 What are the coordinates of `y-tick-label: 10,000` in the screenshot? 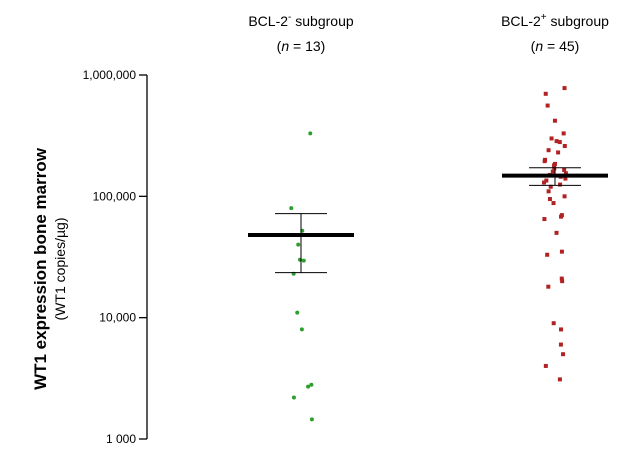 It's located at (117, 318).